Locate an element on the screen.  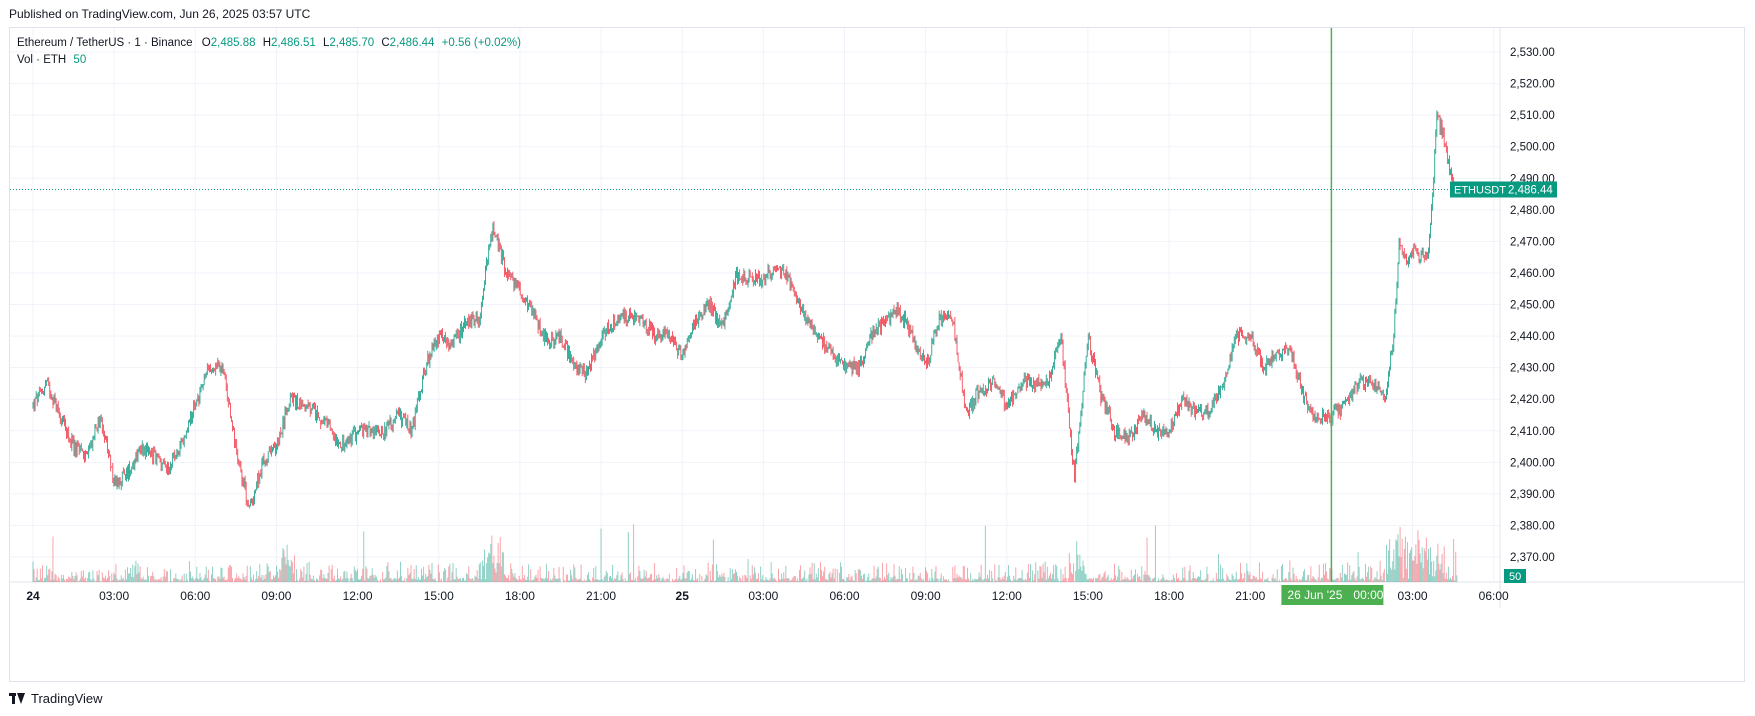
change-value: +0.56 (+0.02%) is located at coordinates (481, 43).